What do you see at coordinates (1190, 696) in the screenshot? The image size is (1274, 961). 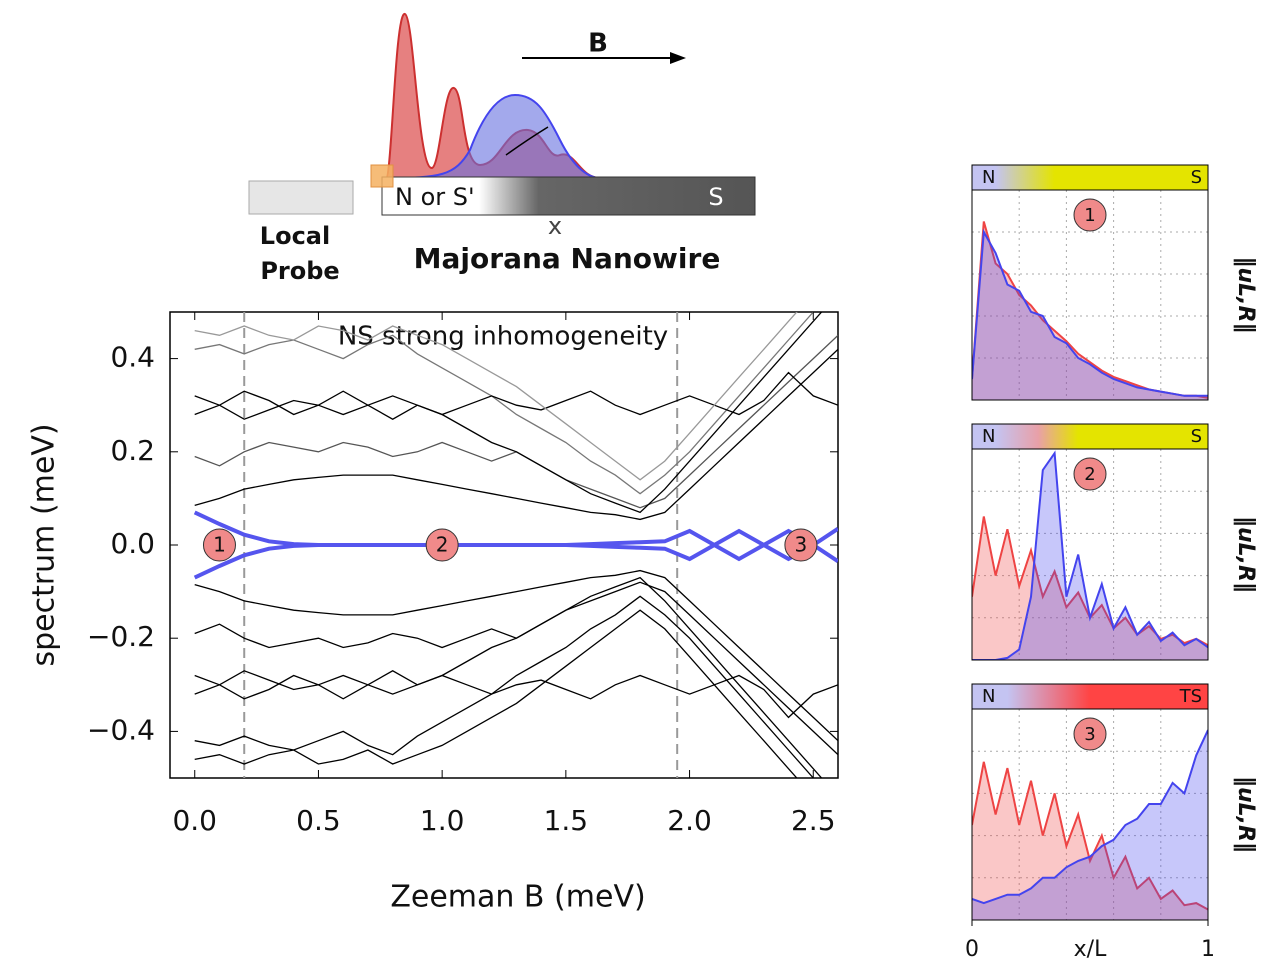 I see `header-right: TS` at bounding box center [1190, 696].